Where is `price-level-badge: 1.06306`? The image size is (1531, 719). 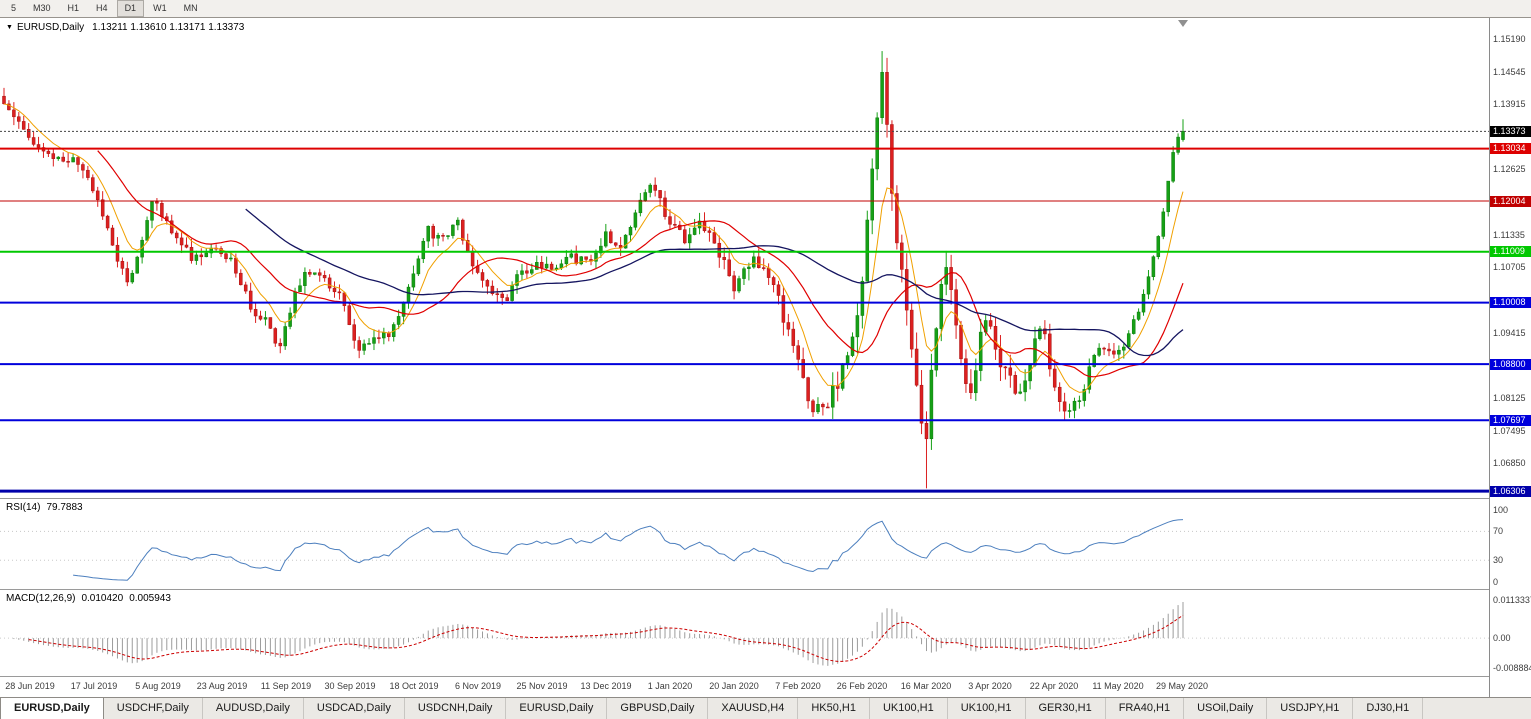
price-level-badge: 1.06306 is located at coordinates (1510, 491).